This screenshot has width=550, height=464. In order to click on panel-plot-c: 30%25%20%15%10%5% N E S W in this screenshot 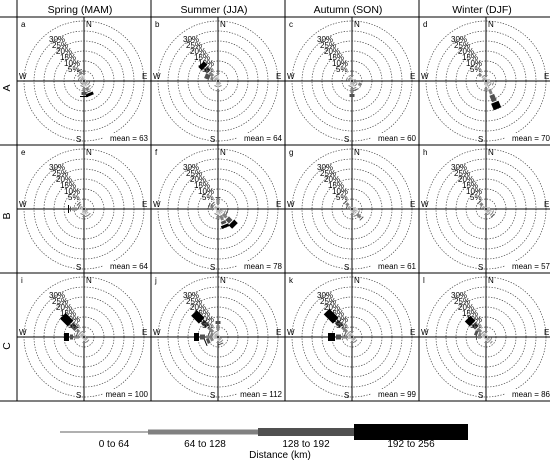, I will do `click(352, 81)`.